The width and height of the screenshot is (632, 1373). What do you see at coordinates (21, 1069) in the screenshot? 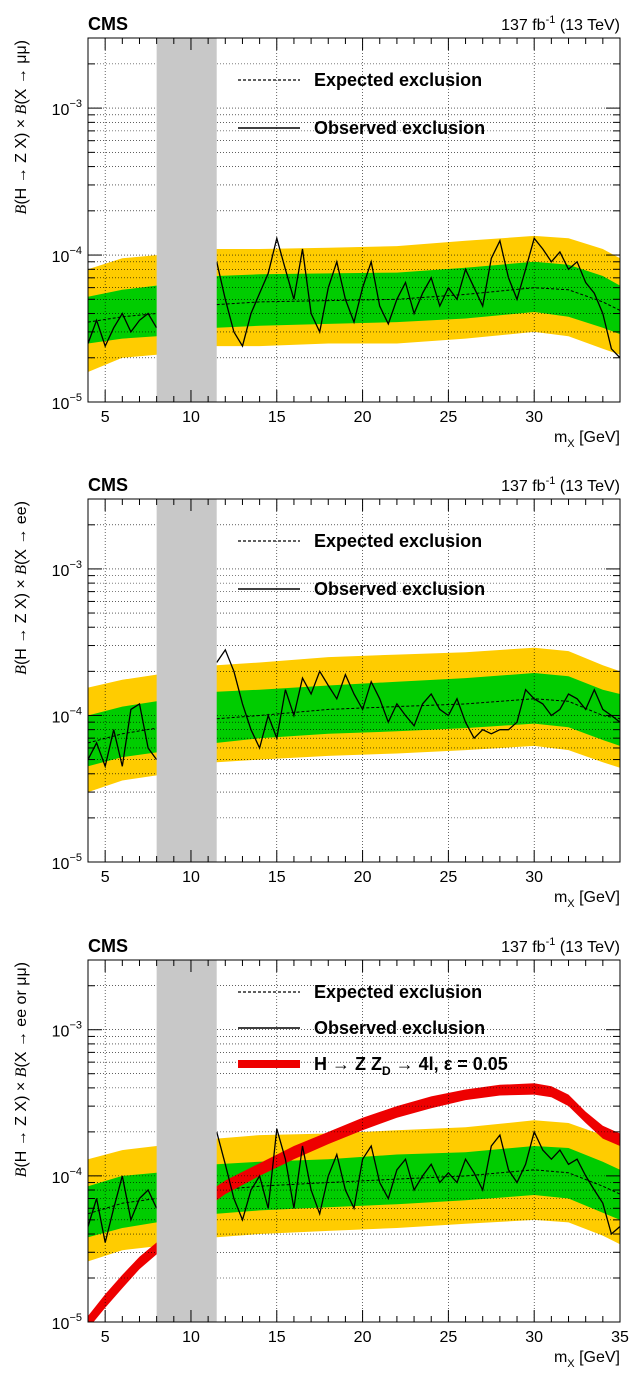
I see `y-axis-label: B(H → Z X) × B(X → ee or μμ)` at bounding box center [21, 1069].